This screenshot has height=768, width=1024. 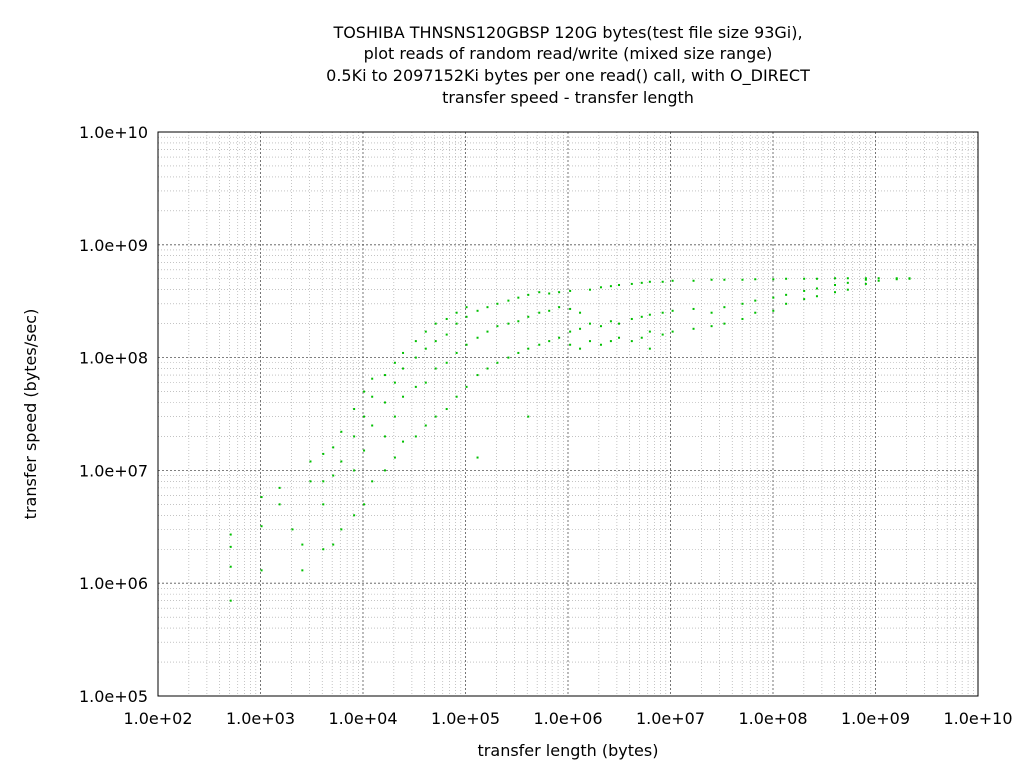 I want to click on y-tick-label: 1.0e+09, so click(x=113, y=245).